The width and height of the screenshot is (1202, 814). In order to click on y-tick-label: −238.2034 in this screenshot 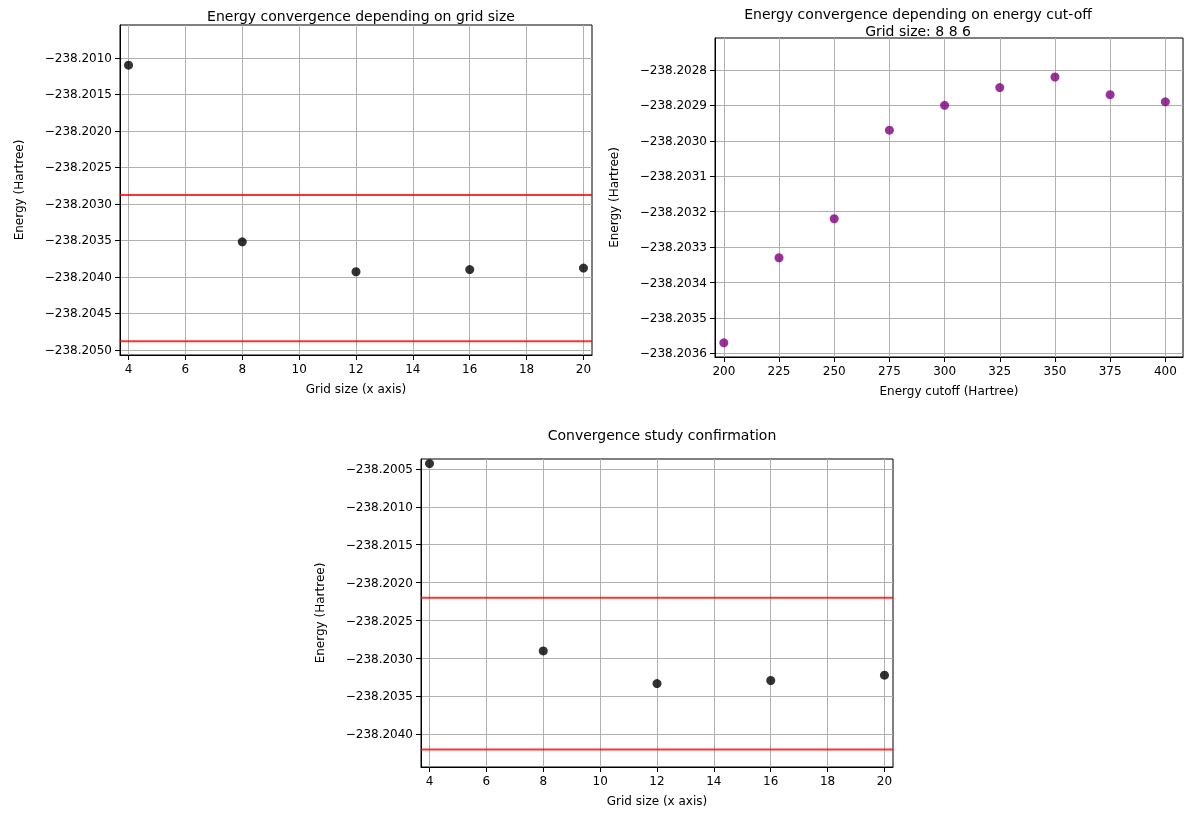, I will do `click(673, 282)`.